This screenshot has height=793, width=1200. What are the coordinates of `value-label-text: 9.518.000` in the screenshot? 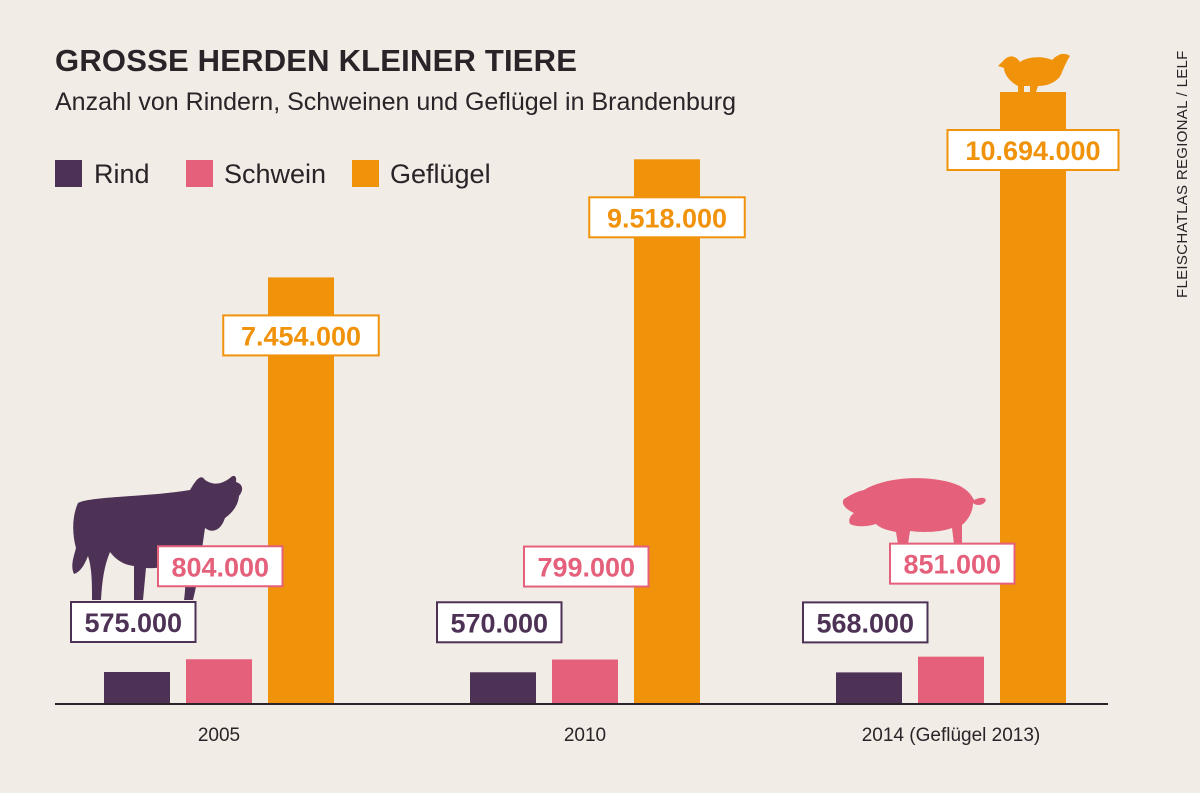 It's located at (667, 218).